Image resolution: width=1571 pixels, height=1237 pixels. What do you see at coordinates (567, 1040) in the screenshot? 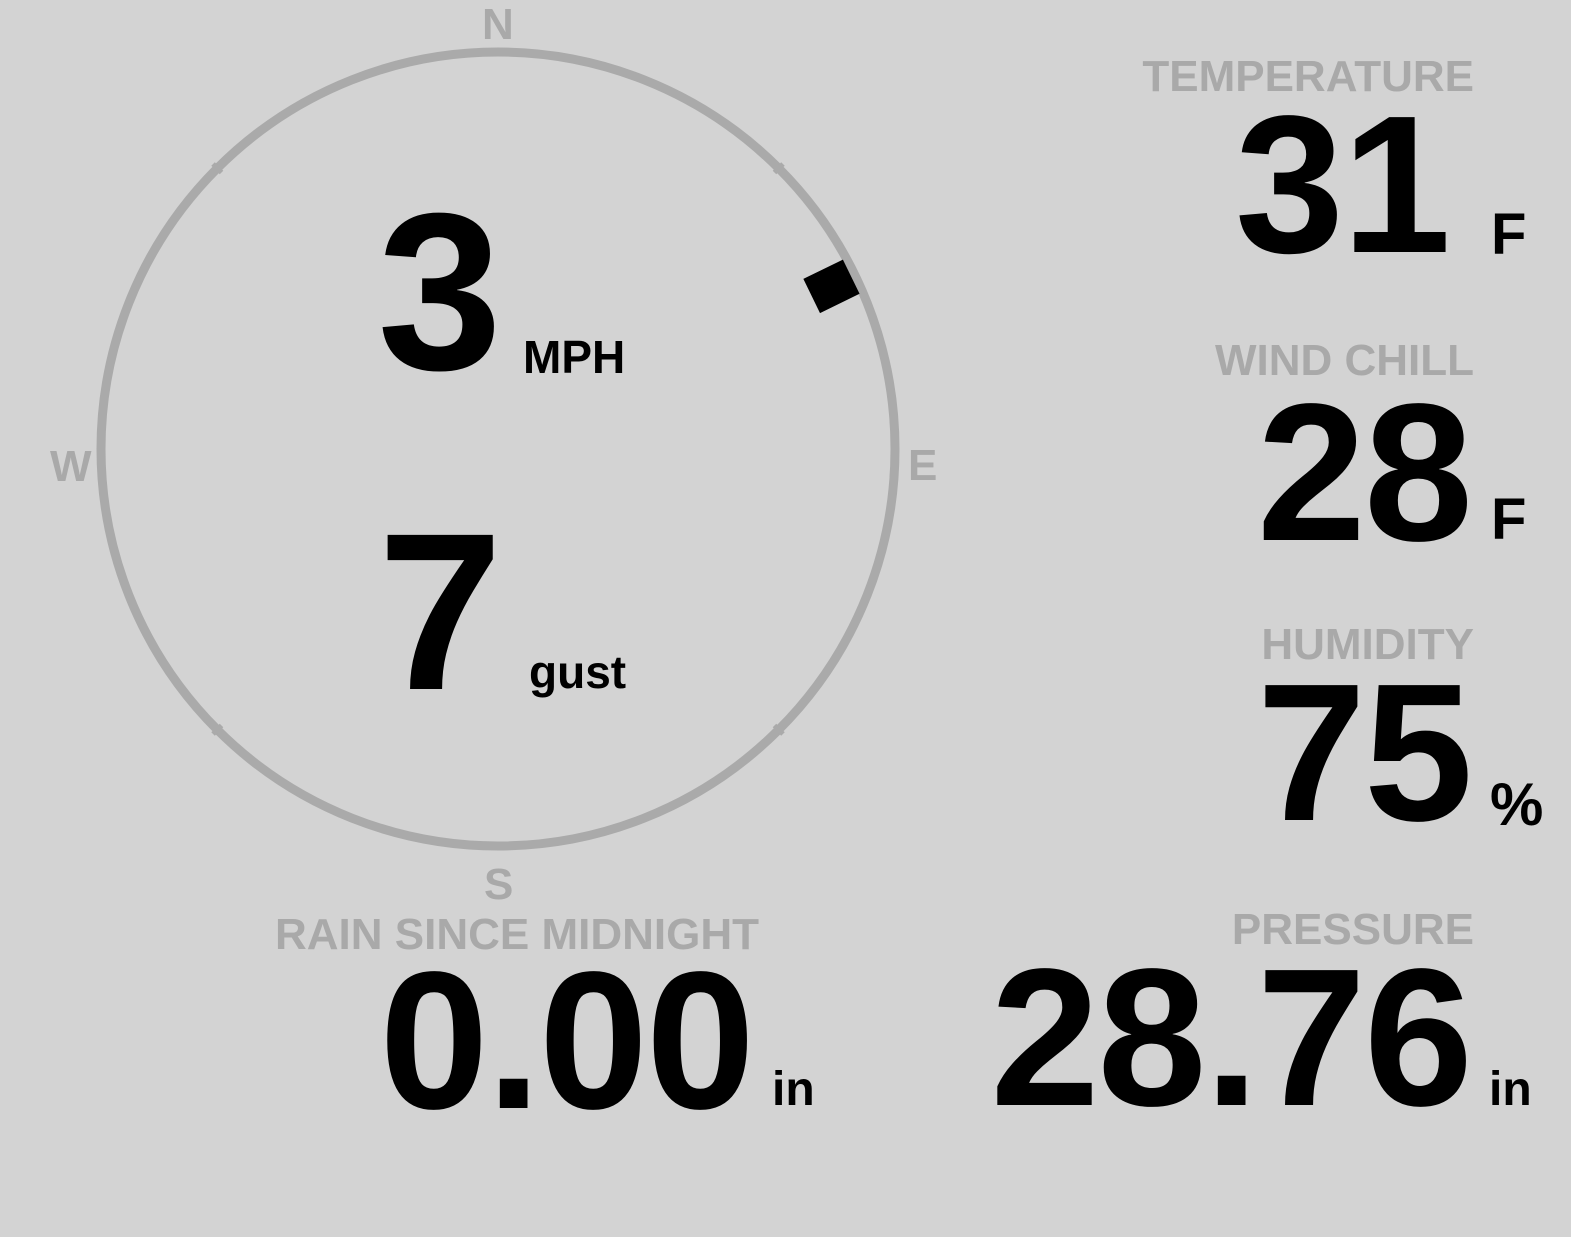
I see `rain-value: 0.00` at bounding box center [567, 1040].